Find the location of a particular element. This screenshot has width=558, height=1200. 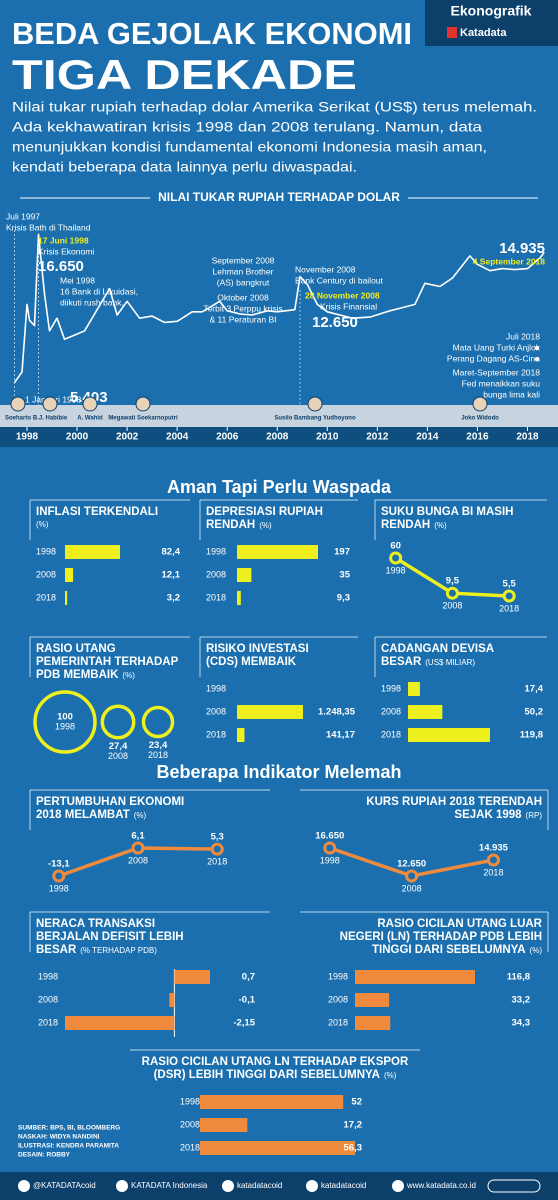

exchange-rate-line is located at coordinates (279, 308).